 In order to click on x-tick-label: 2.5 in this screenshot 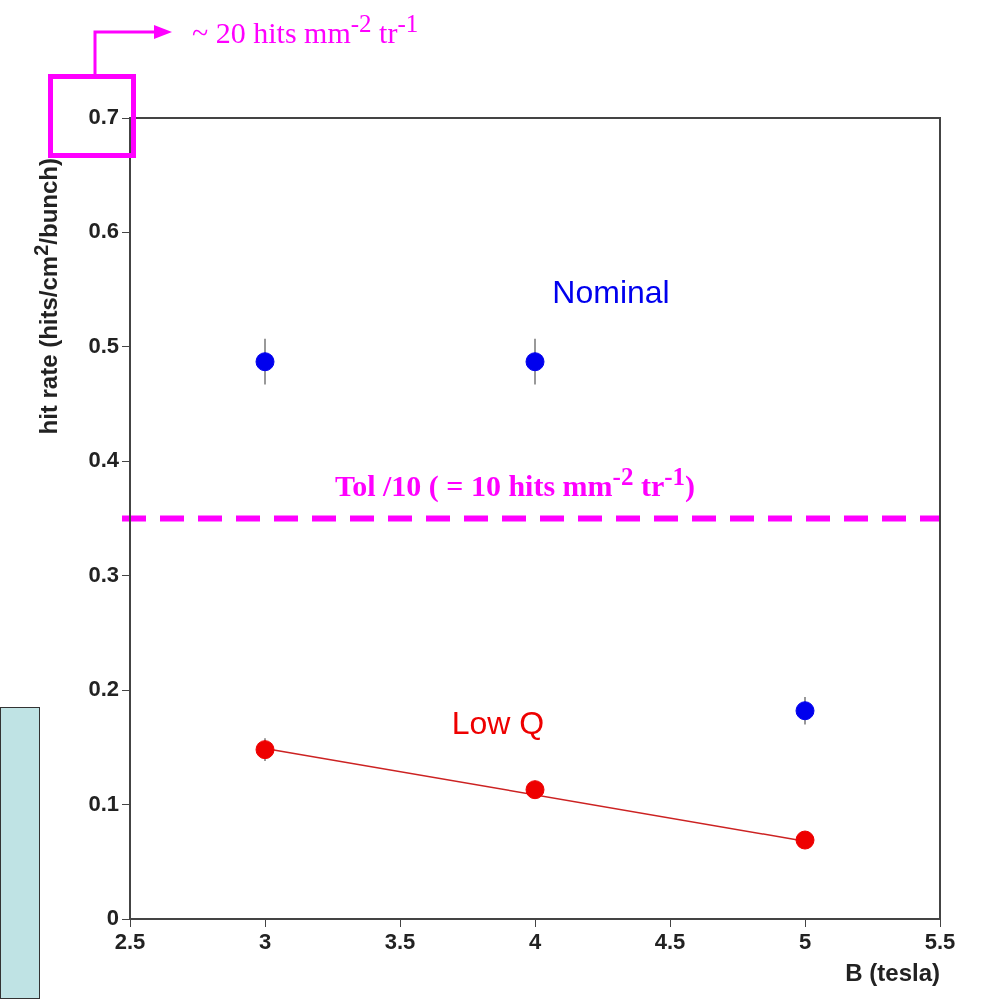, I will do `click(130, 942)`.